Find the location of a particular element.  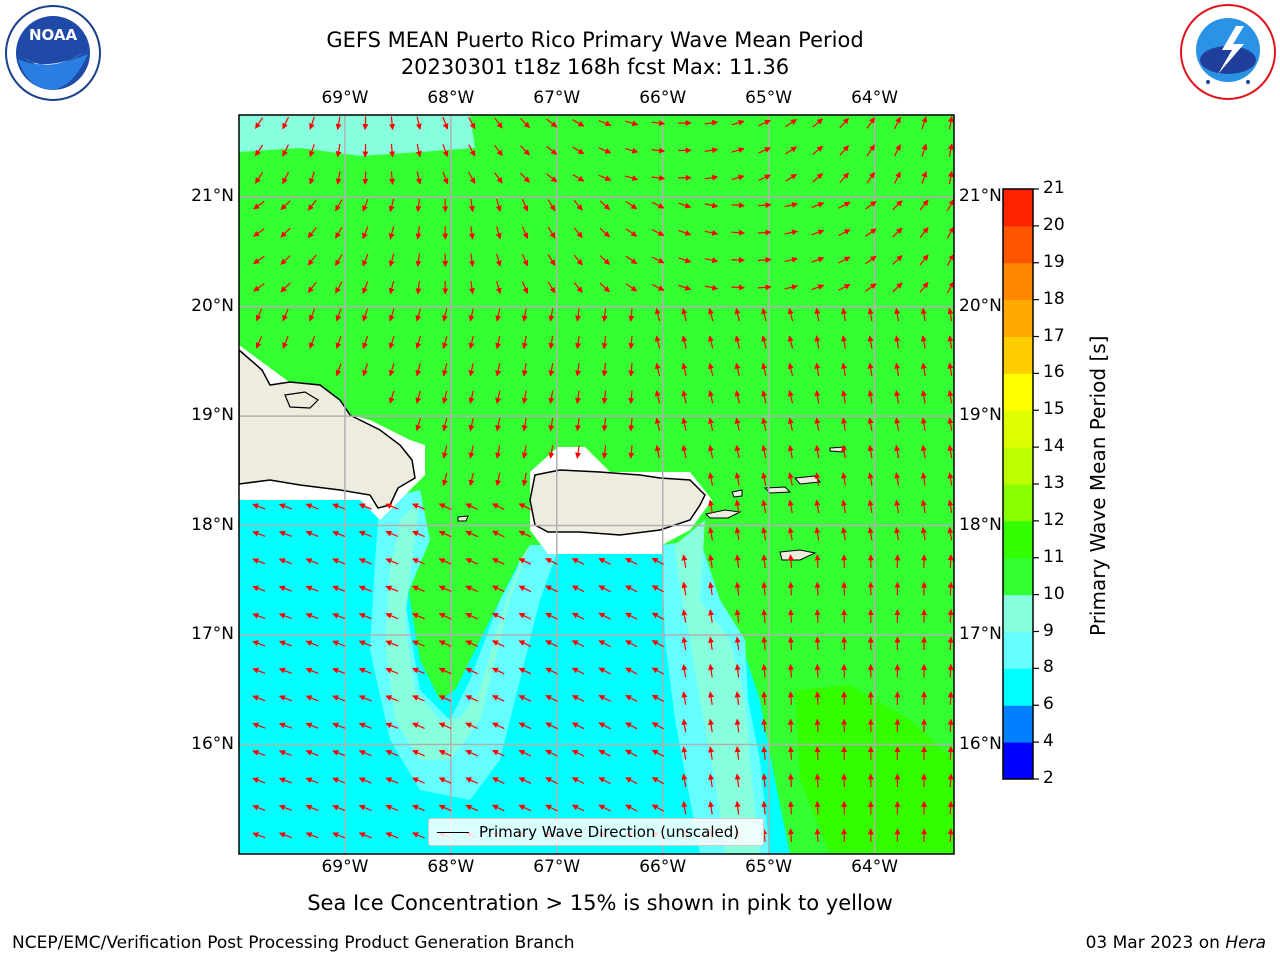

noaa-logo: NOAA is located at coordinates (53, 53).